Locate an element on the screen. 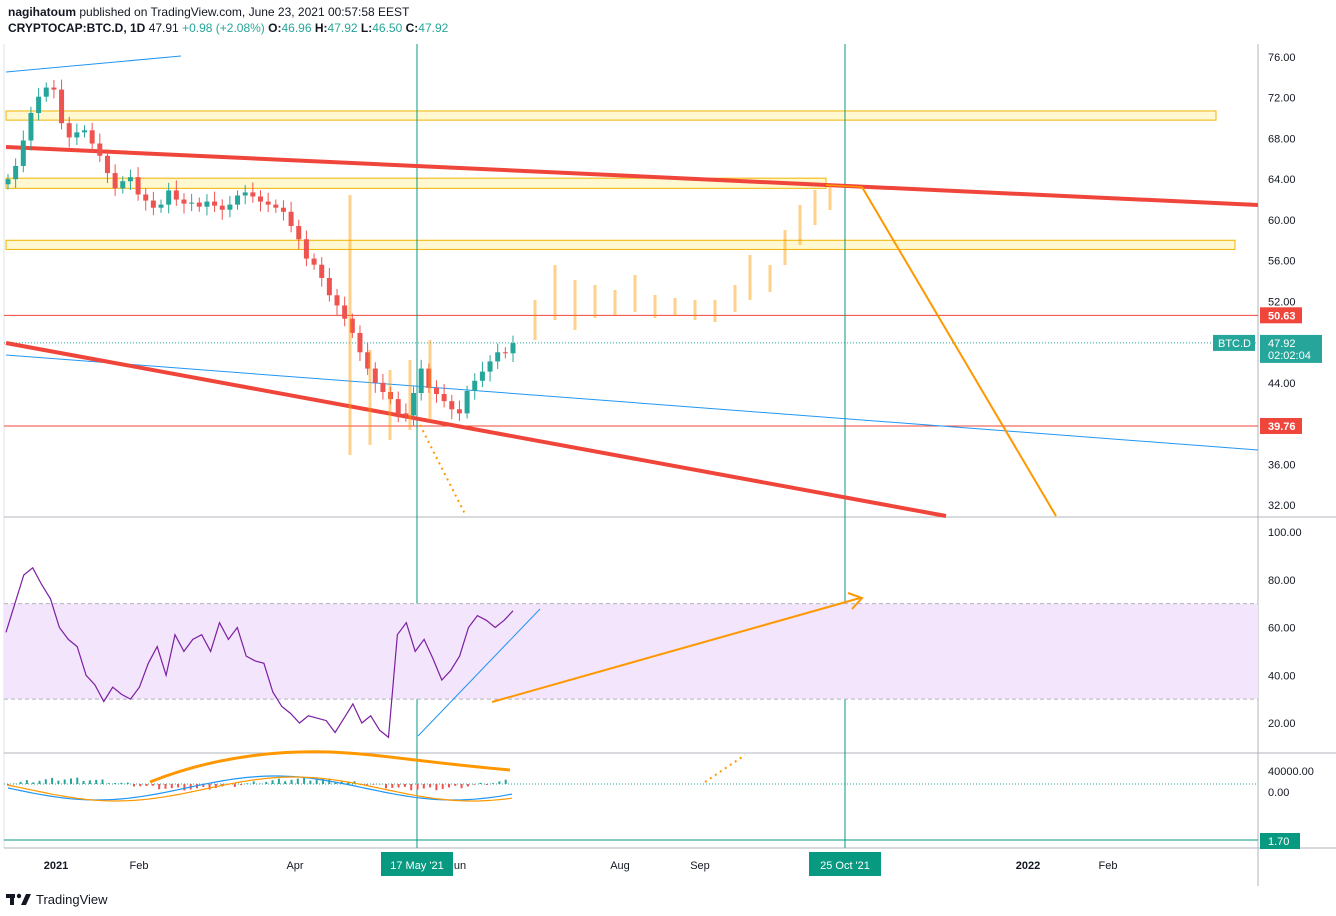 Image resolution: width=1336 pixels, height=916 pixels. bottom-value-text: 1.70 is located at coordinates (1278, 842).